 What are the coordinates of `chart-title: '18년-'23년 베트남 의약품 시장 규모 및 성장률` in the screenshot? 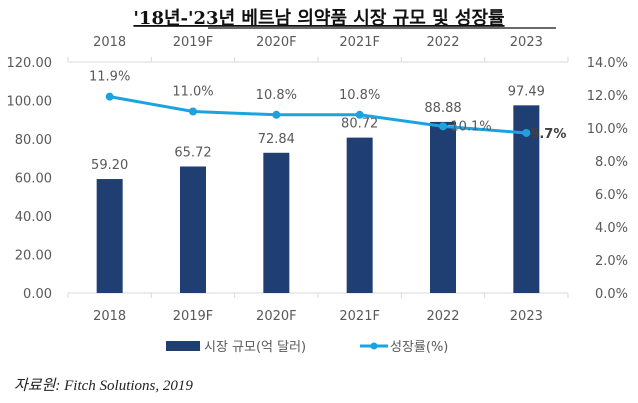 It's located at (318, 18).